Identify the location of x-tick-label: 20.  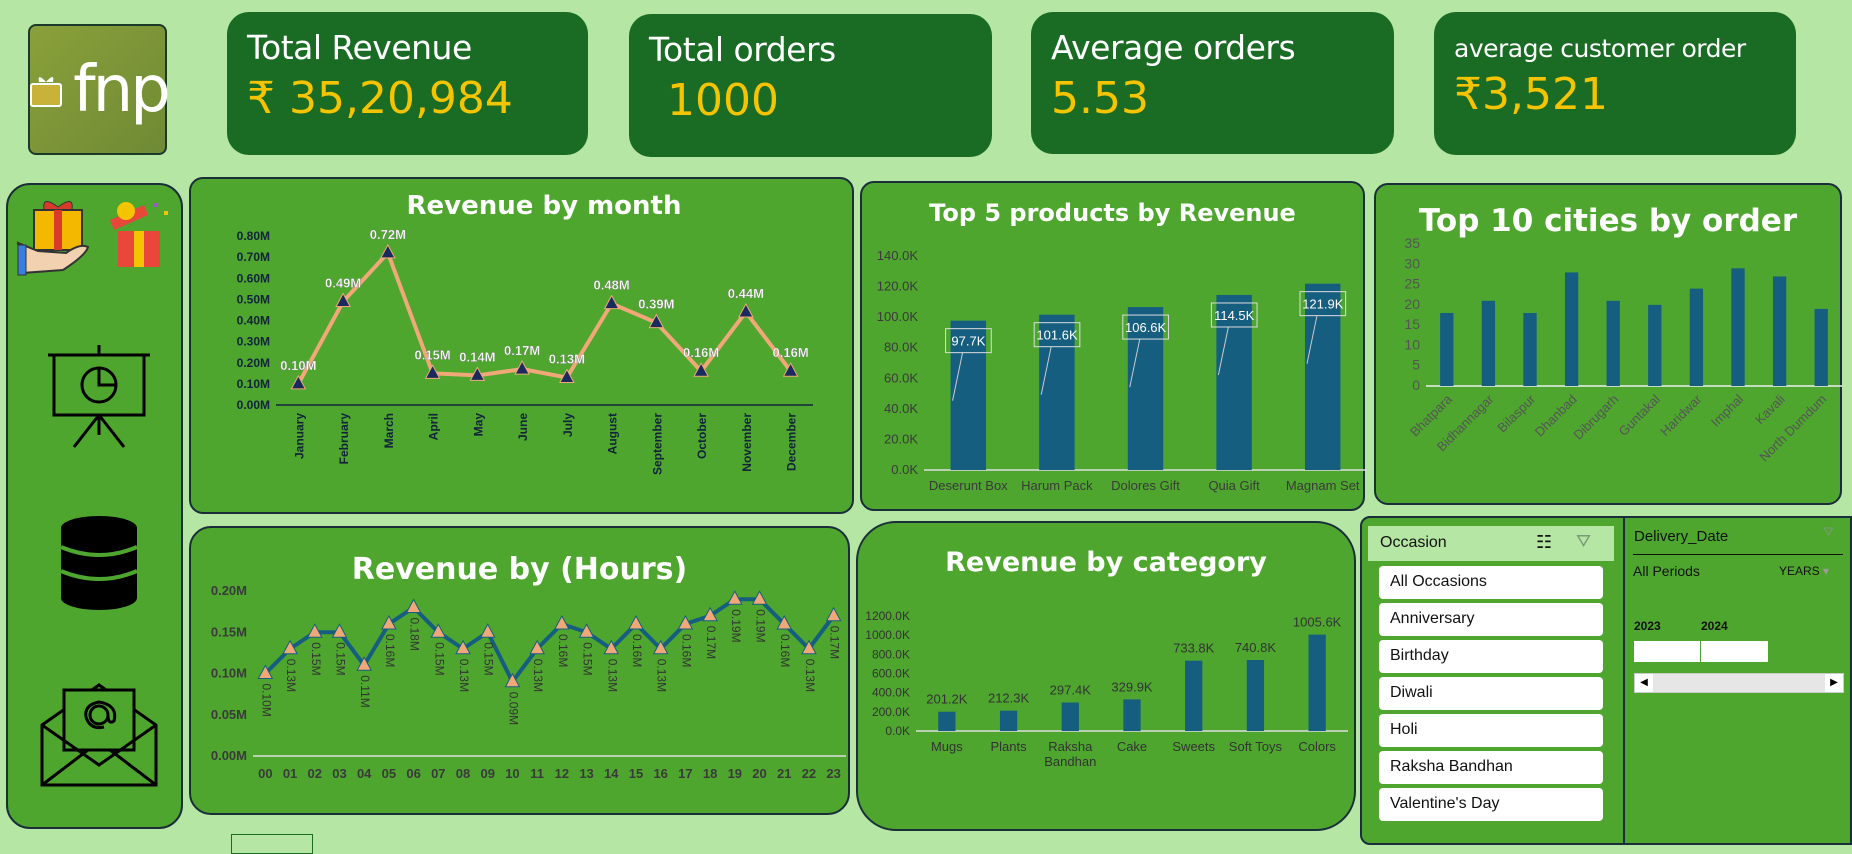
(759, 773).